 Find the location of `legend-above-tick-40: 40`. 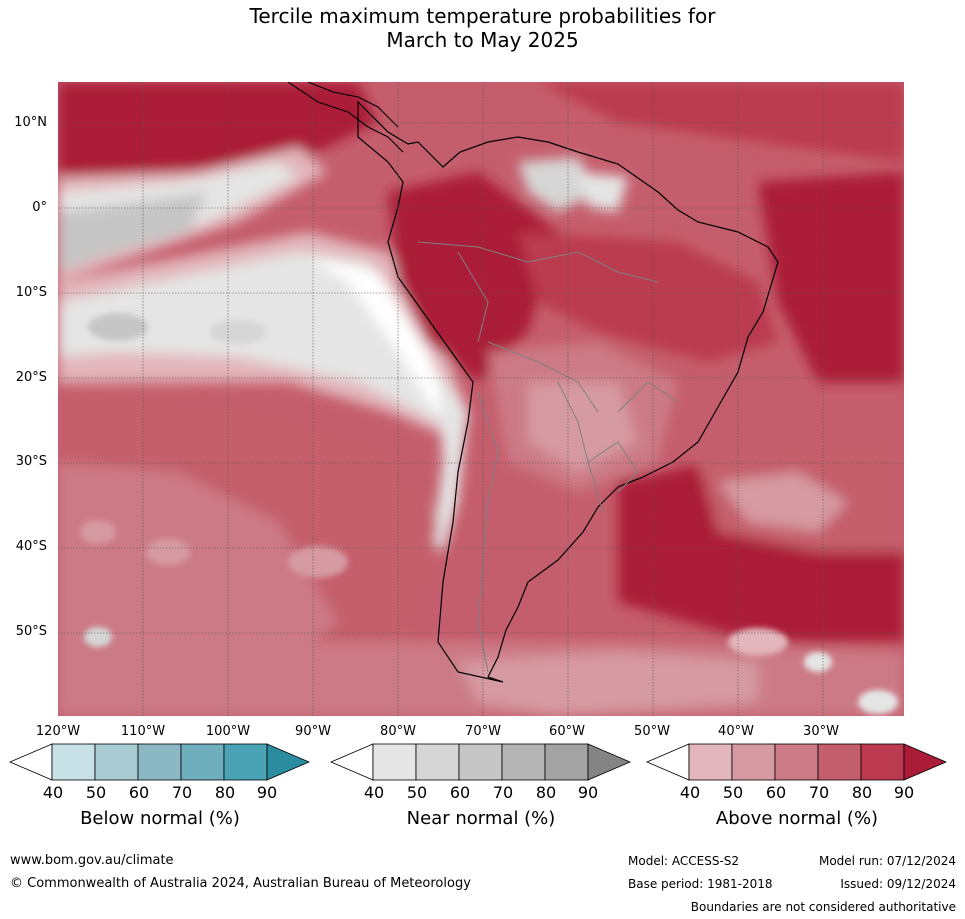

legend-above-tick-40: 40 is located at coordinates (690, 792).